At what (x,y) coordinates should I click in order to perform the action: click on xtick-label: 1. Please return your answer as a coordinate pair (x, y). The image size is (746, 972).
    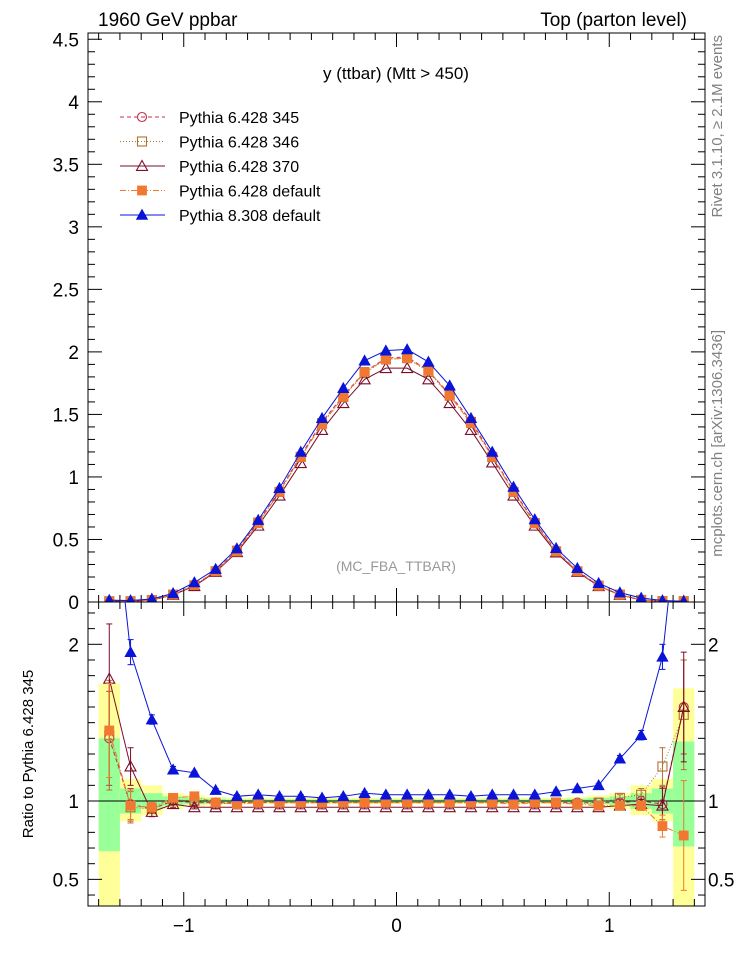
    Looking at the image, I should click on (609, 926).